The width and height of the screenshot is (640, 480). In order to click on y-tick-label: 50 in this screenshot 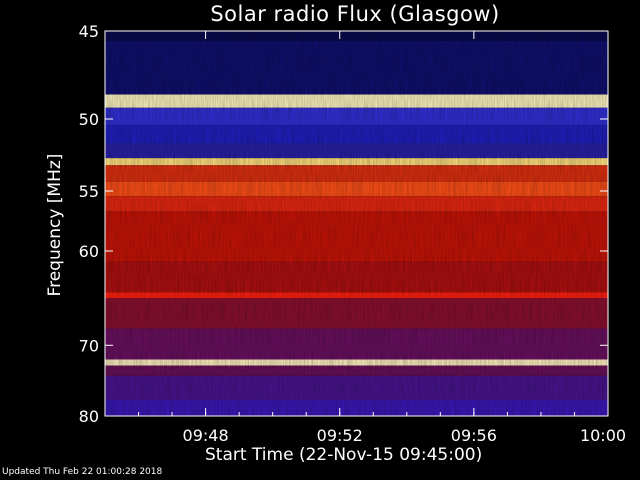, I will do `click(89, 119)`.